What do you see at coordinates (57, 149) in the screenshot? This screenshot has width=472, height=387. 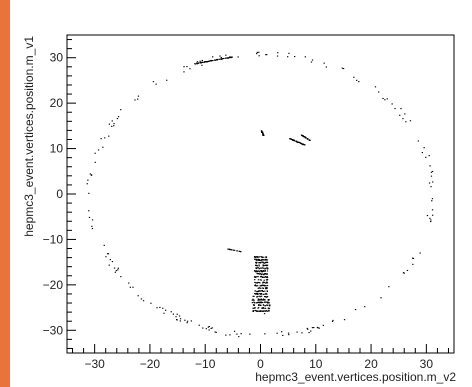 I see `y-tick-label: 10` at bounding box center [57, 149].